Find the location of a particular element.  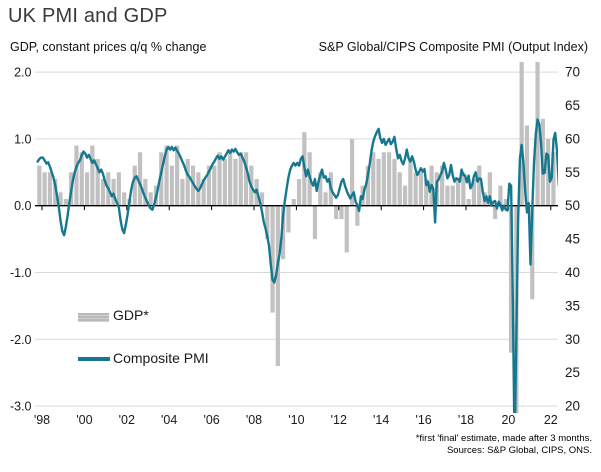

x-axis-label: '00 is located at coordinates (84, 420).